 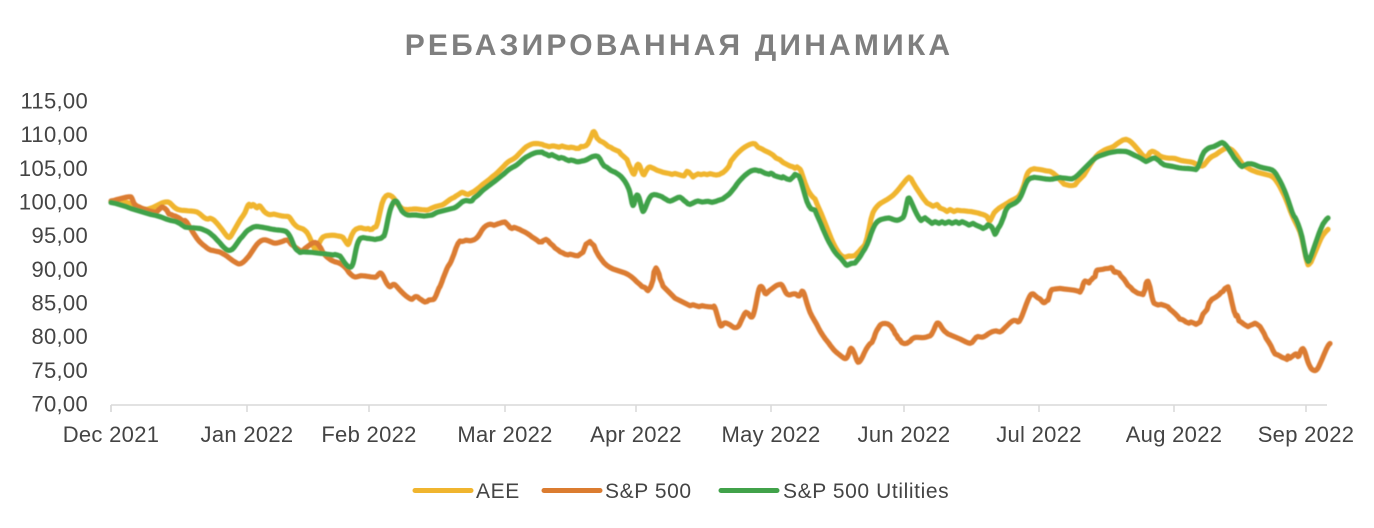 I want to click on svg-text: 75,00, so click(x=59, y=370).